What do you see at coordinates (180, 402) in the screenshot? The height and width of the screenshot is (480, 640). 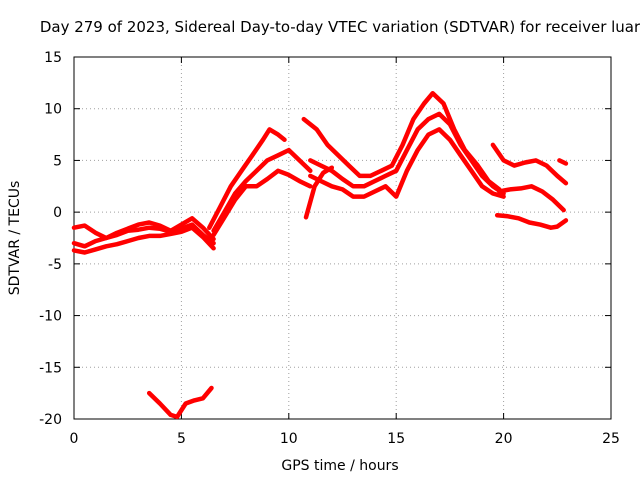 I see `series-trace-n` at bounding box center [180, 402].